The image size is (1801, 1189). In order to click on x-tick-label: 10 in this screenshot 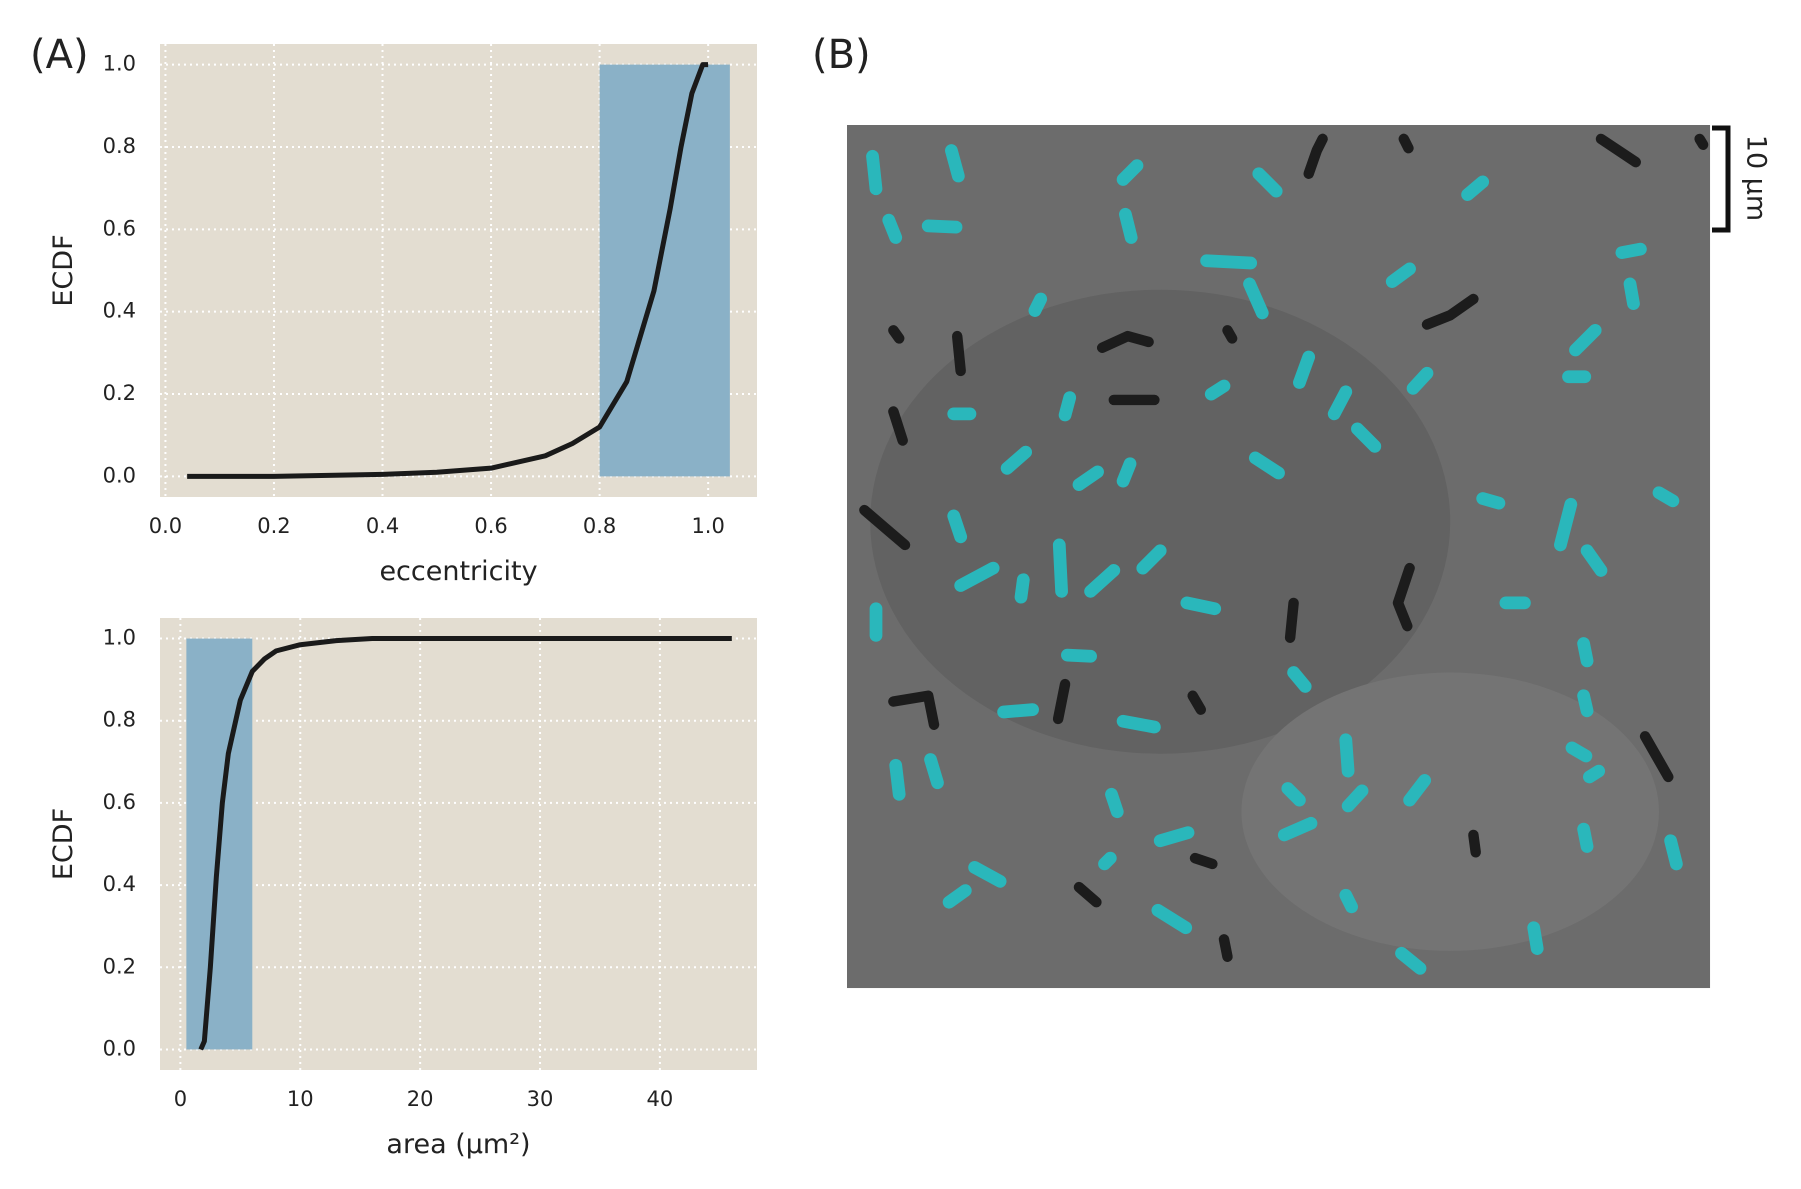, I will do `click(300, 1099)`.